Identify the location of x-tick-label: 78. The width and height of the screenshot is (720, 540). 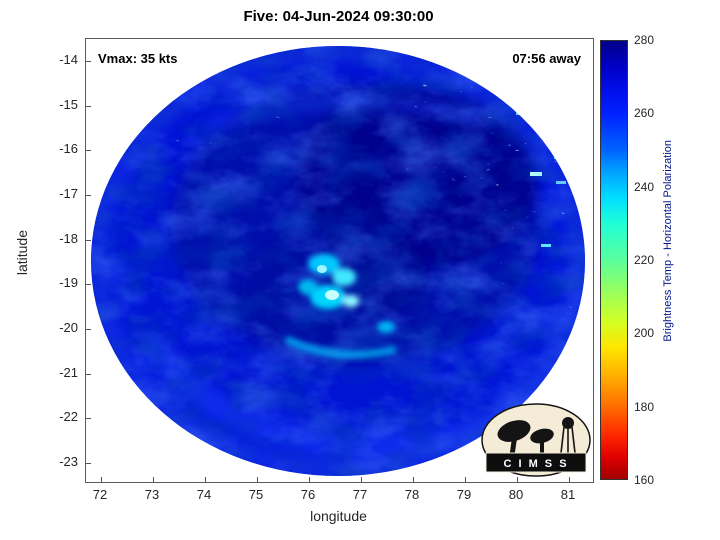
(412, 494).